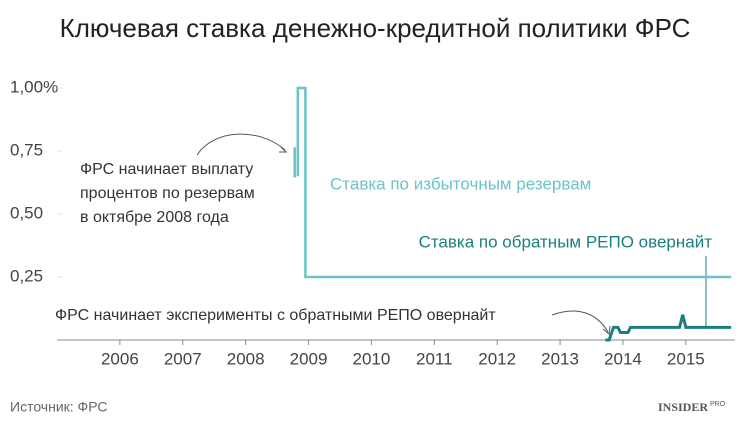 The width and height of the screenshot is (750, 425). I want to click on x-tick-label: 2007, so click(183, 358).